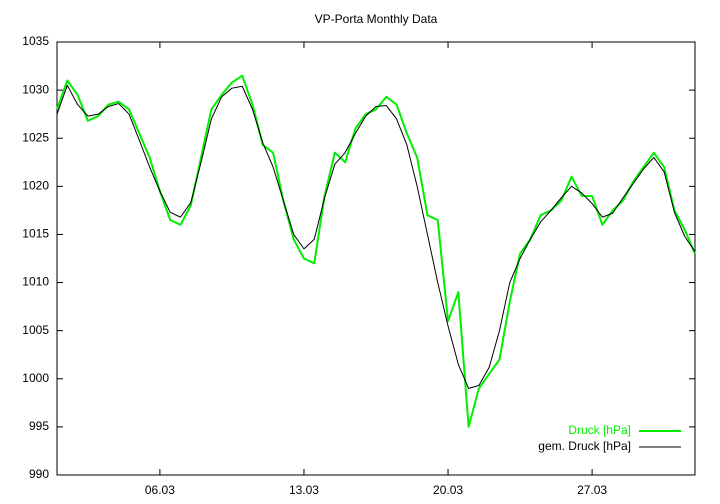  What do you see at coordinates (35, 89) in the screenshot?
I see `y-tick-label: 1030` at bounding box center [35, 89].